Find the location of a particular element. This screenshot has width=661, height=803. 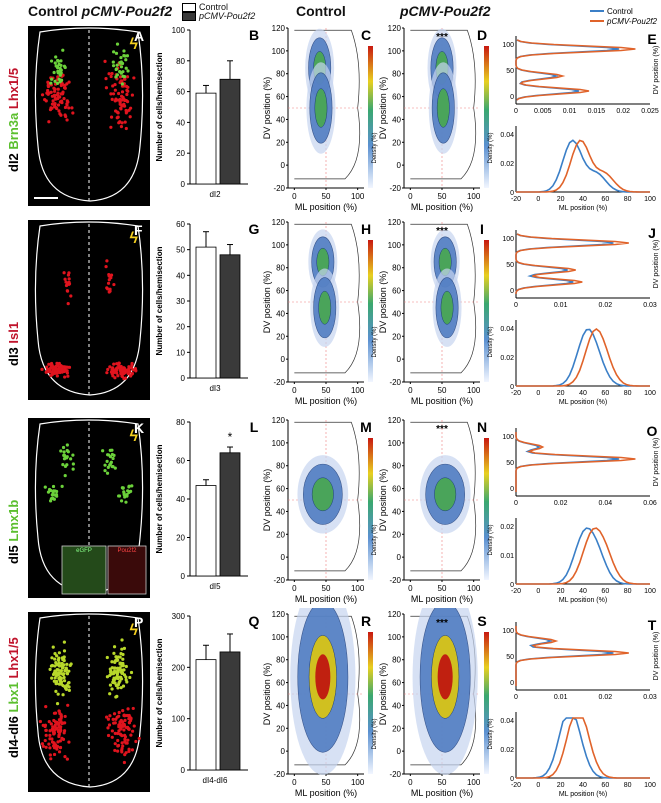

density-core is located at coordinates (322, 494).